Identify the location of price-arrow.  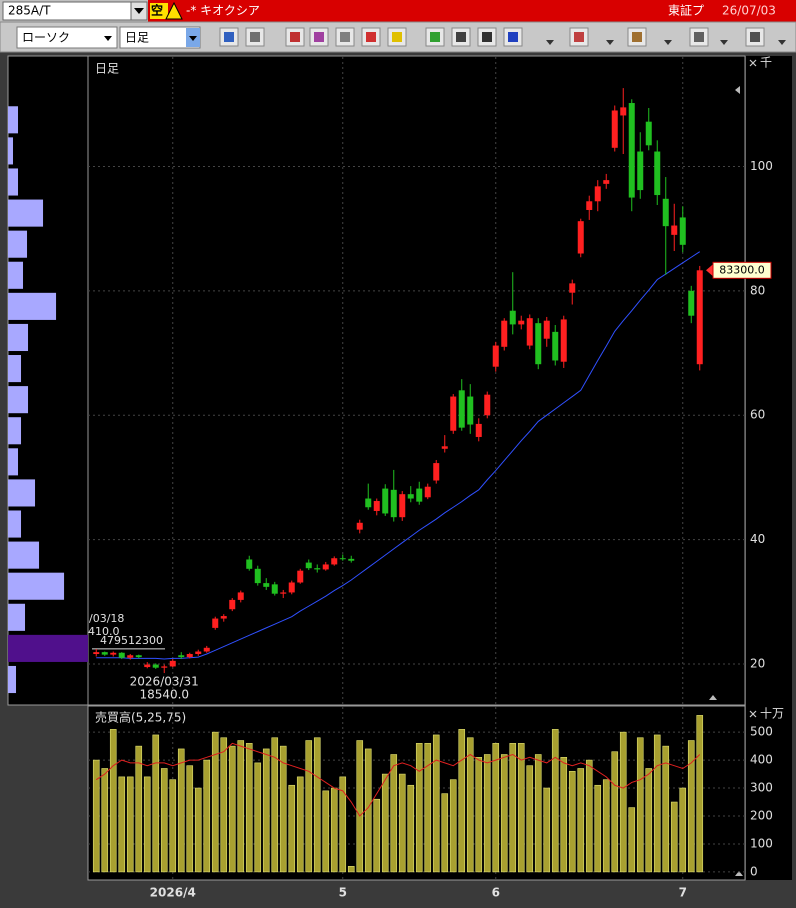
(709, 270).